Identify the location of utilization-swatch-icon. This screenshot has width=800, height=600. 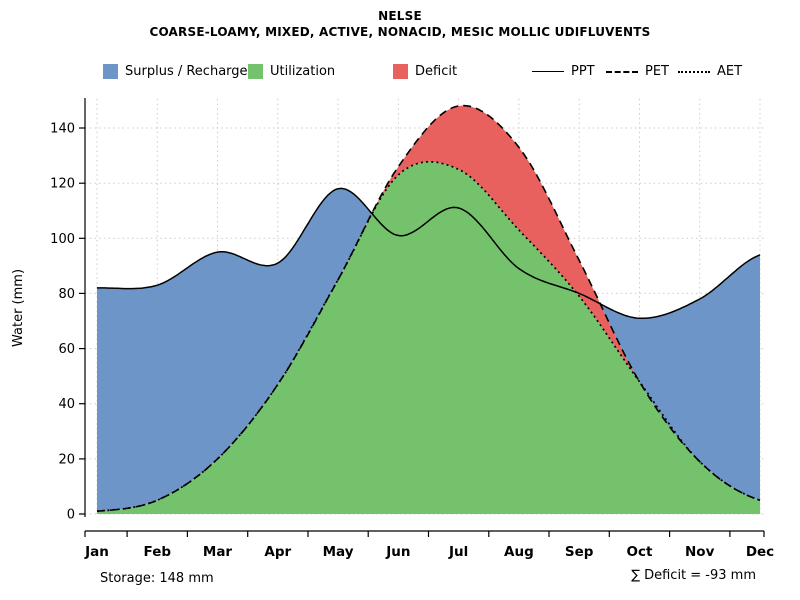
(255, 71).